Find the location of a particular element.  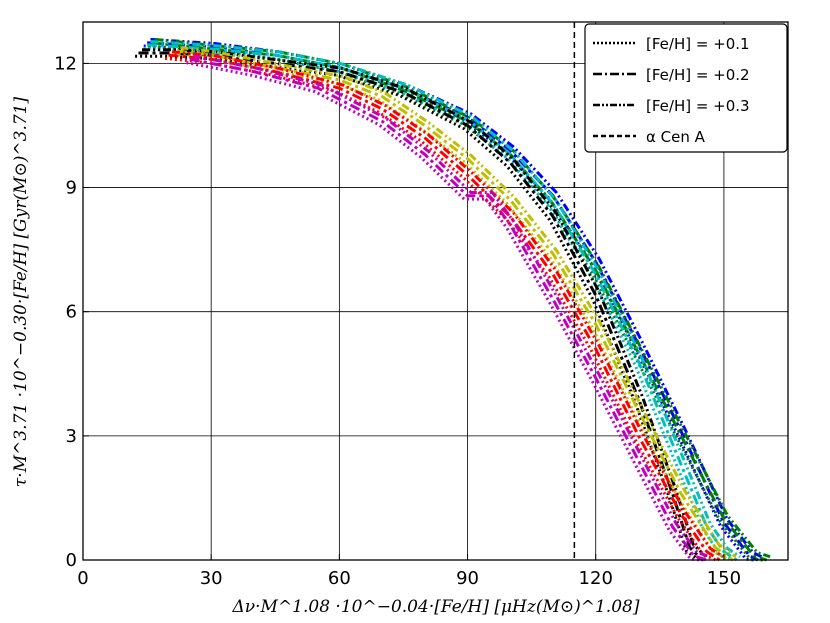

legend-label: [Fe/H] = +0.2 is located at coordinates (698, 75).